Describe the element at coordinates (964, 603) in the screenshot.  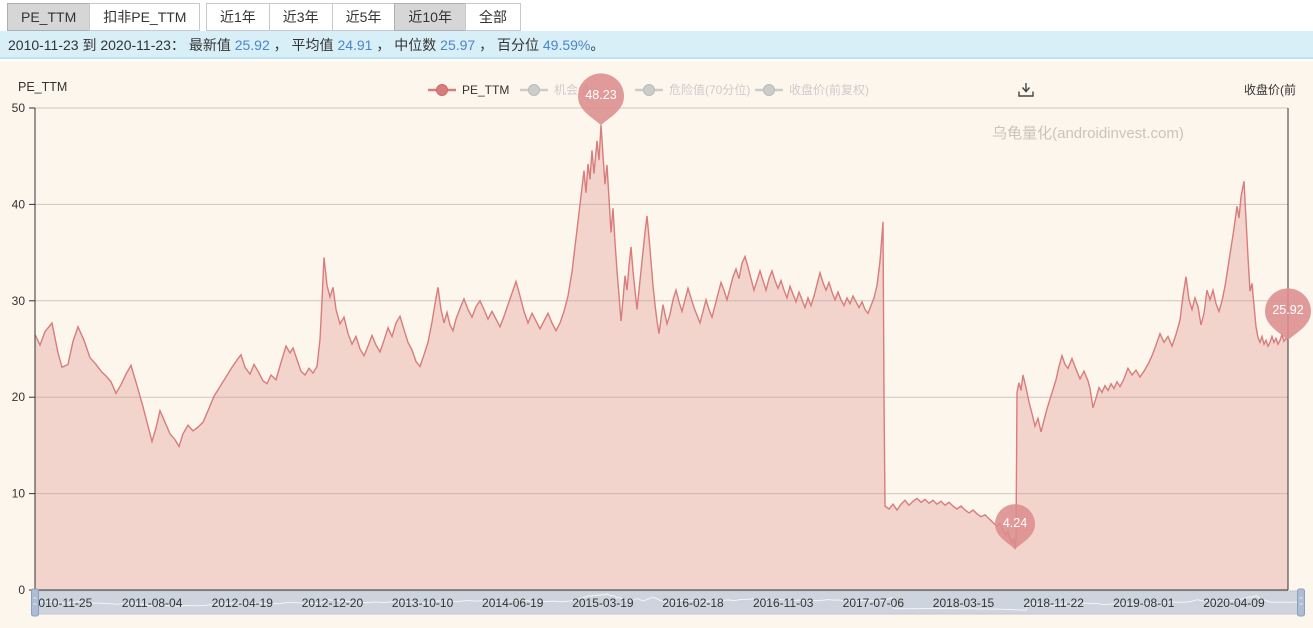
I see `x-tick-label: 2018-03-15` at that location.